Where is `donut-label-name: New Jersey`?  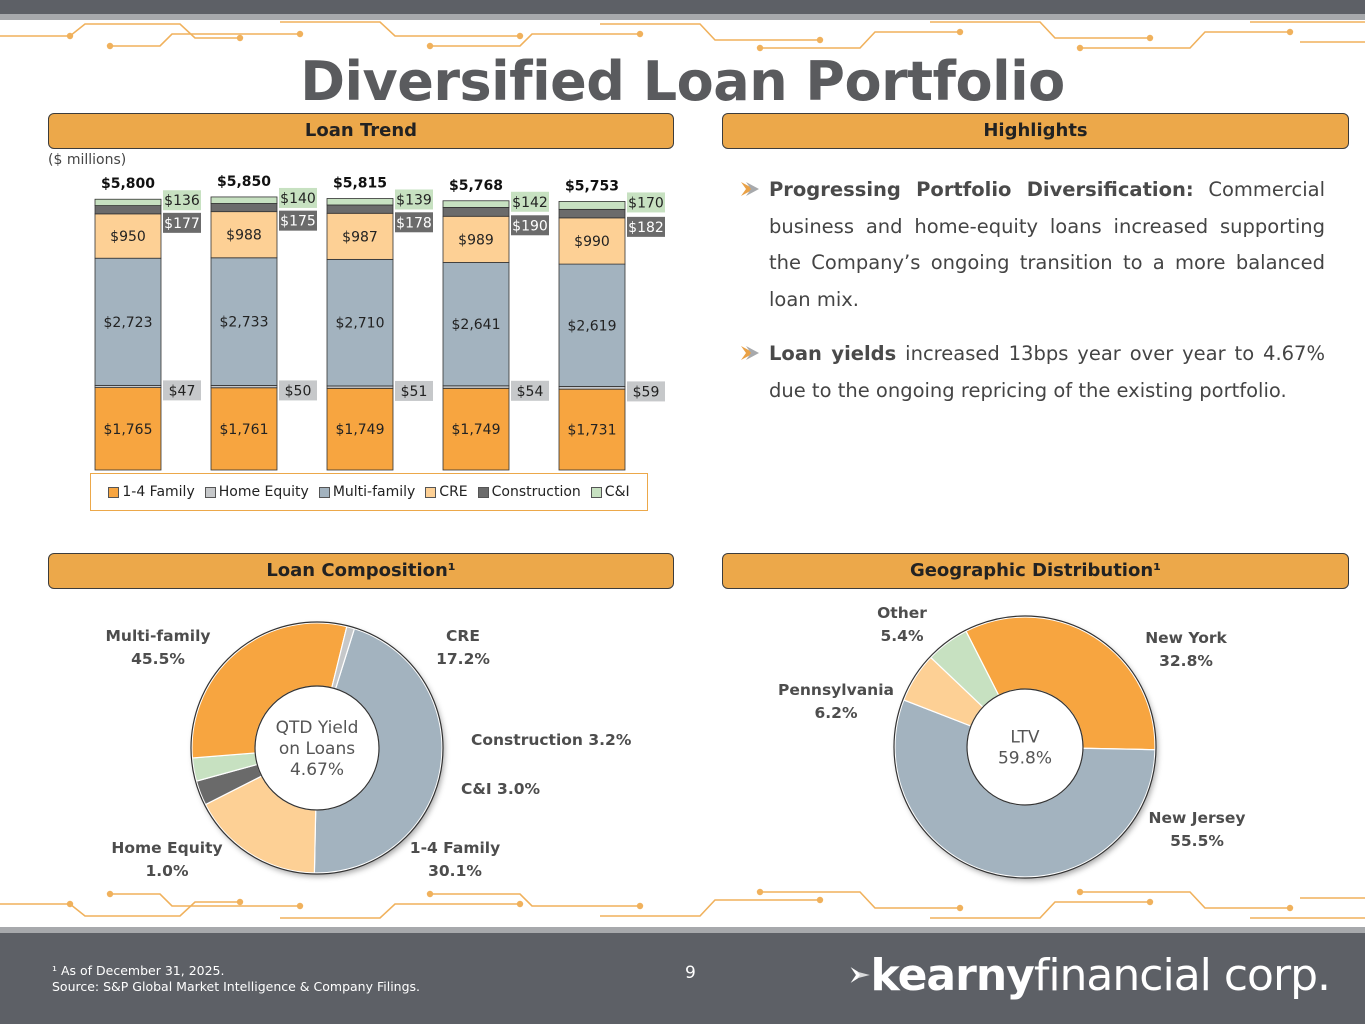
donut-label-name: New Jersey is located at coordinates (1197, 818).